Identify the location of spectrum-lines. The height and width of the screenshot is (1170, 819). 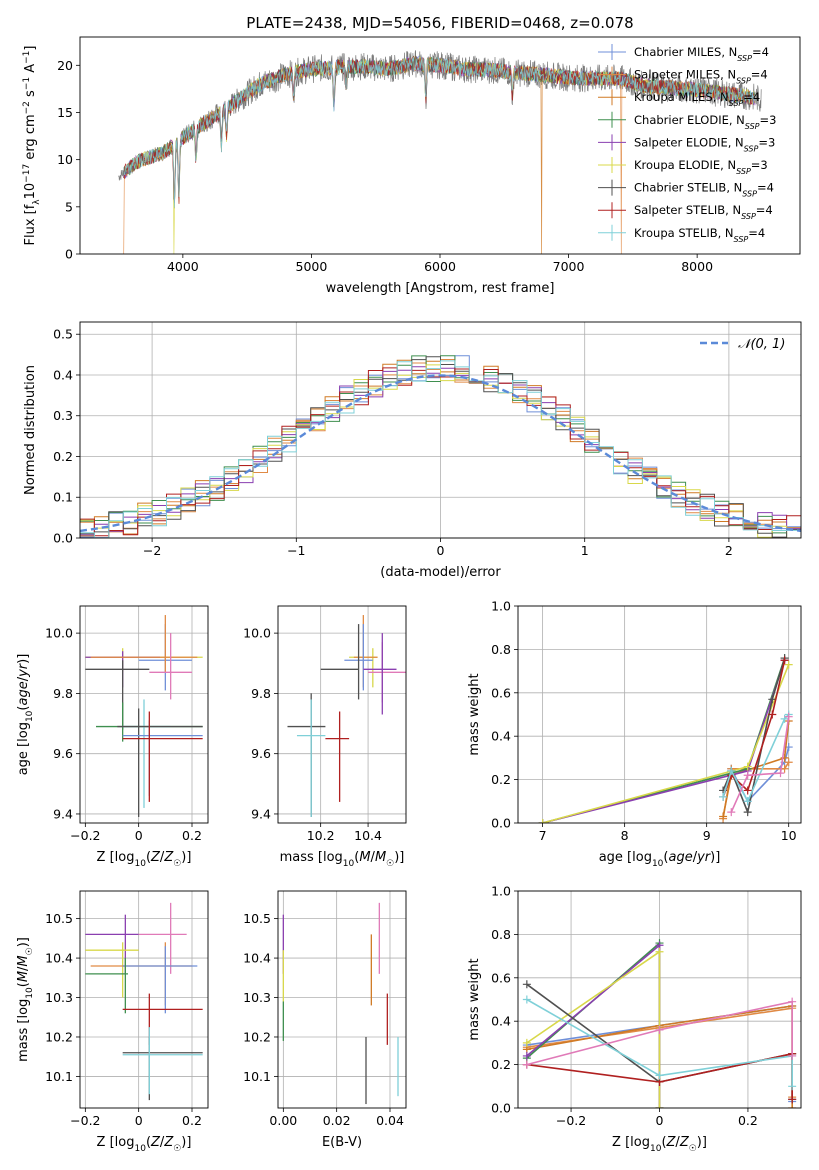
(440, 152).